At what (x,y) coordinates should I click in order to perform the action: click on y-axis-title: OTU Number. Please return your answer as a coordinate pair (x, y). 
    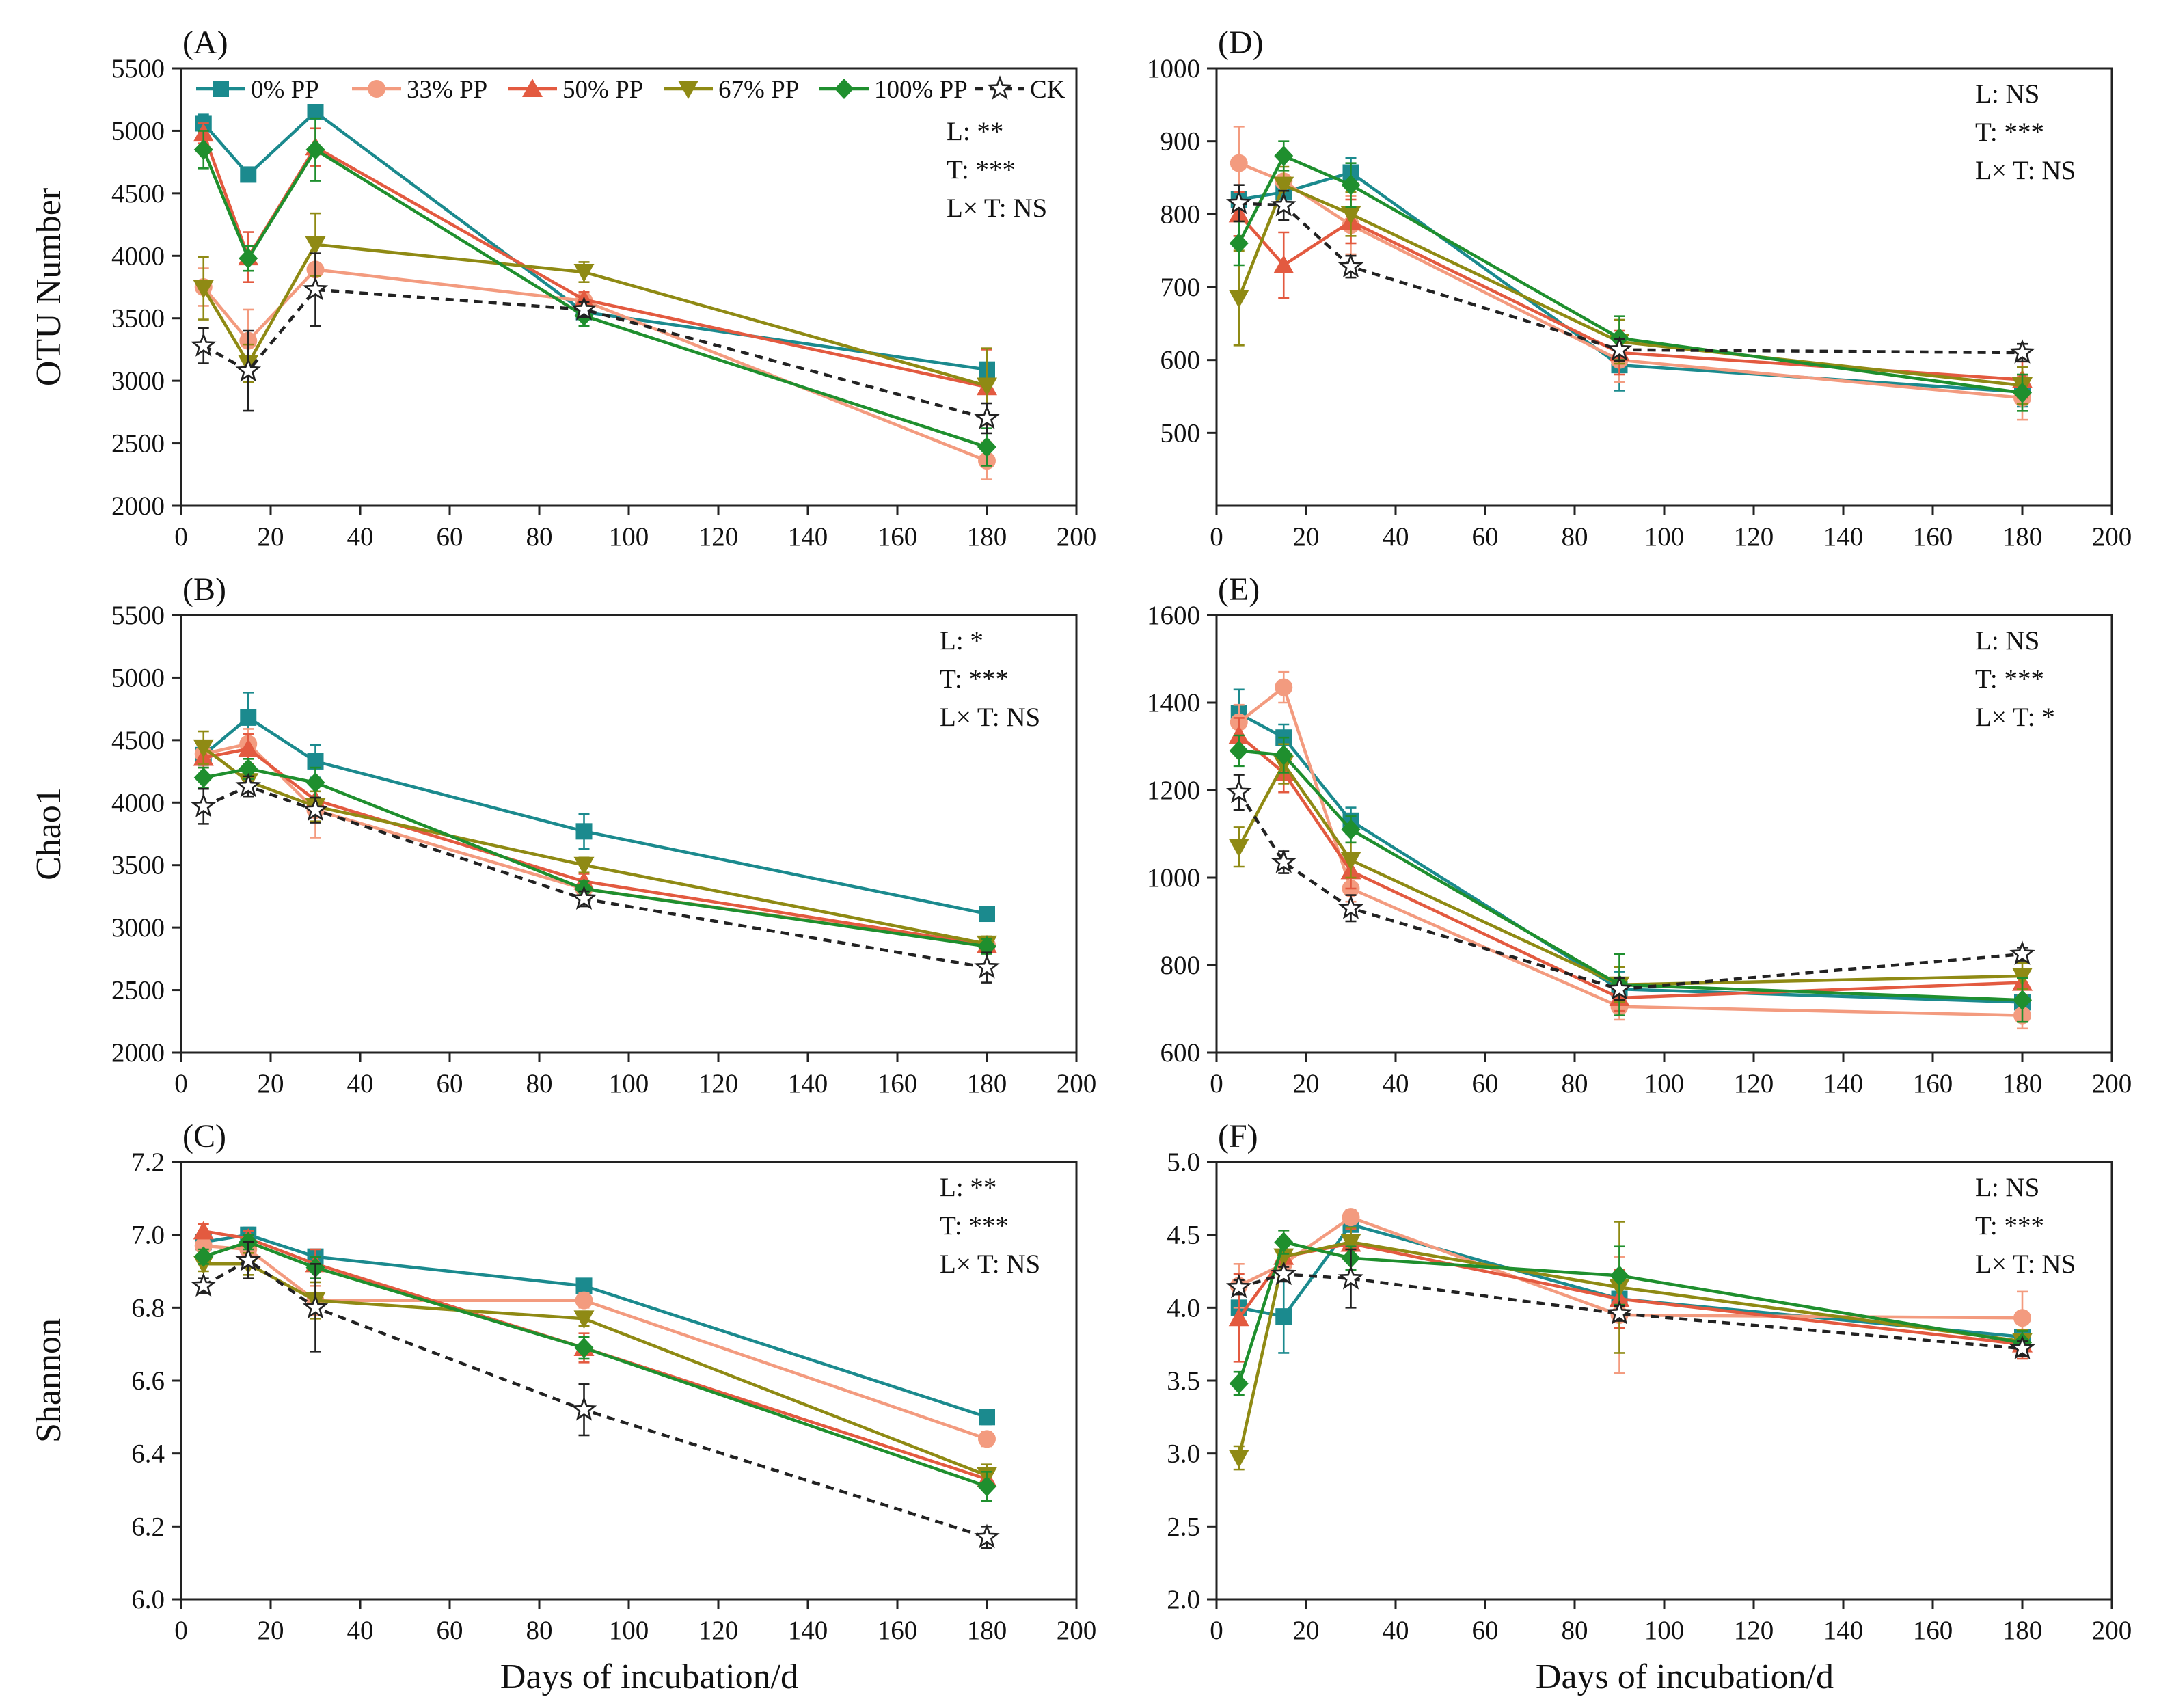
    Looking at the image, I should click on (48, 287).